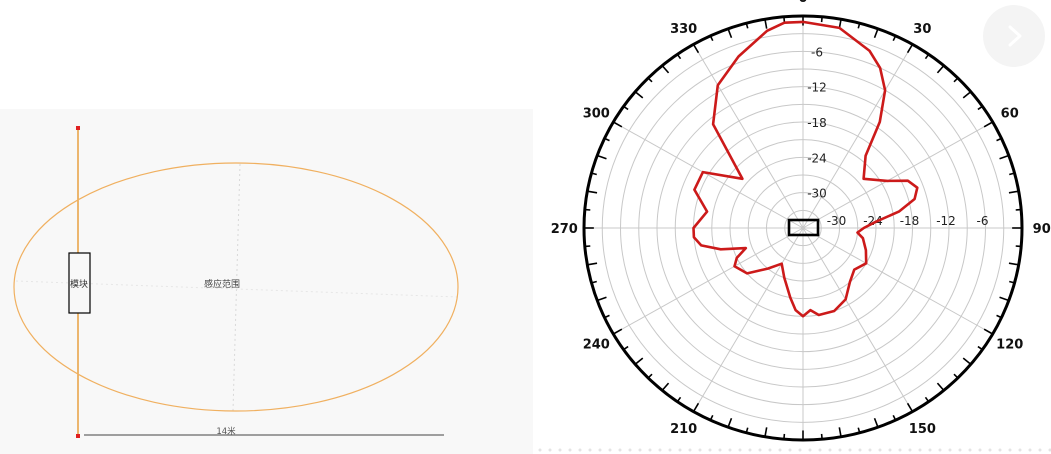  What do you see at coordinates (802, 3) in the screenshot?
I see `angle-label: 0` at bounding box center [802, 3].